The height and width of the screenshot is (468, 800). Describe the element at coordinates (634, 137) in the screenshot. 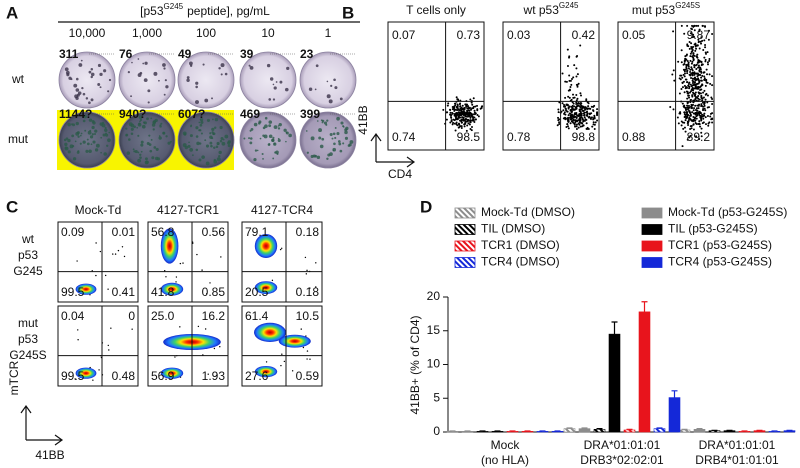

I see `quadrant-percent: 0.88` at that location.